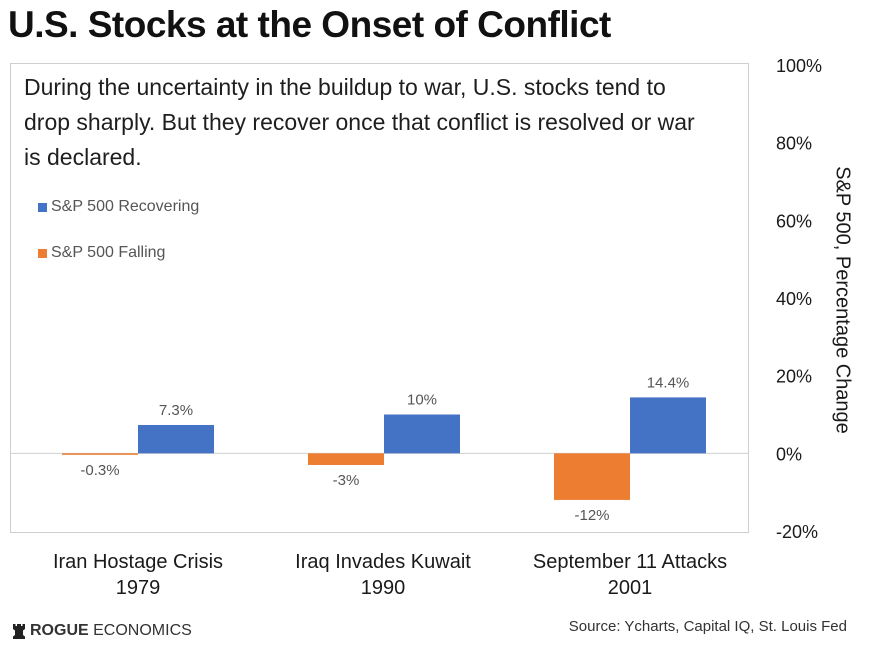  Describe the element at coordinates (383, 575) in the screenshot. I see `category-label-iraq: Iraq Invades Kuwait 1990` at that location.